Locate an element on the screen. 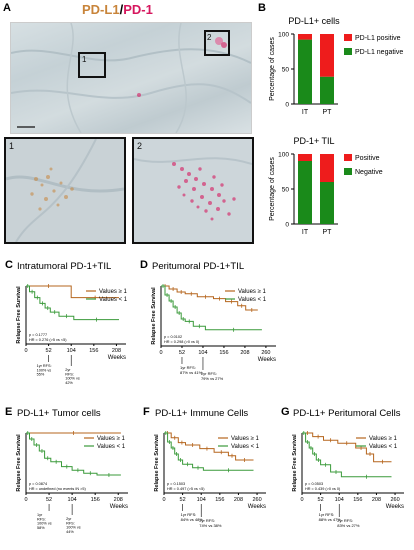 The height and width of the screenshot is (550, 414). zoom-micrograph-1: 1 is located at coordinates (65, 190).